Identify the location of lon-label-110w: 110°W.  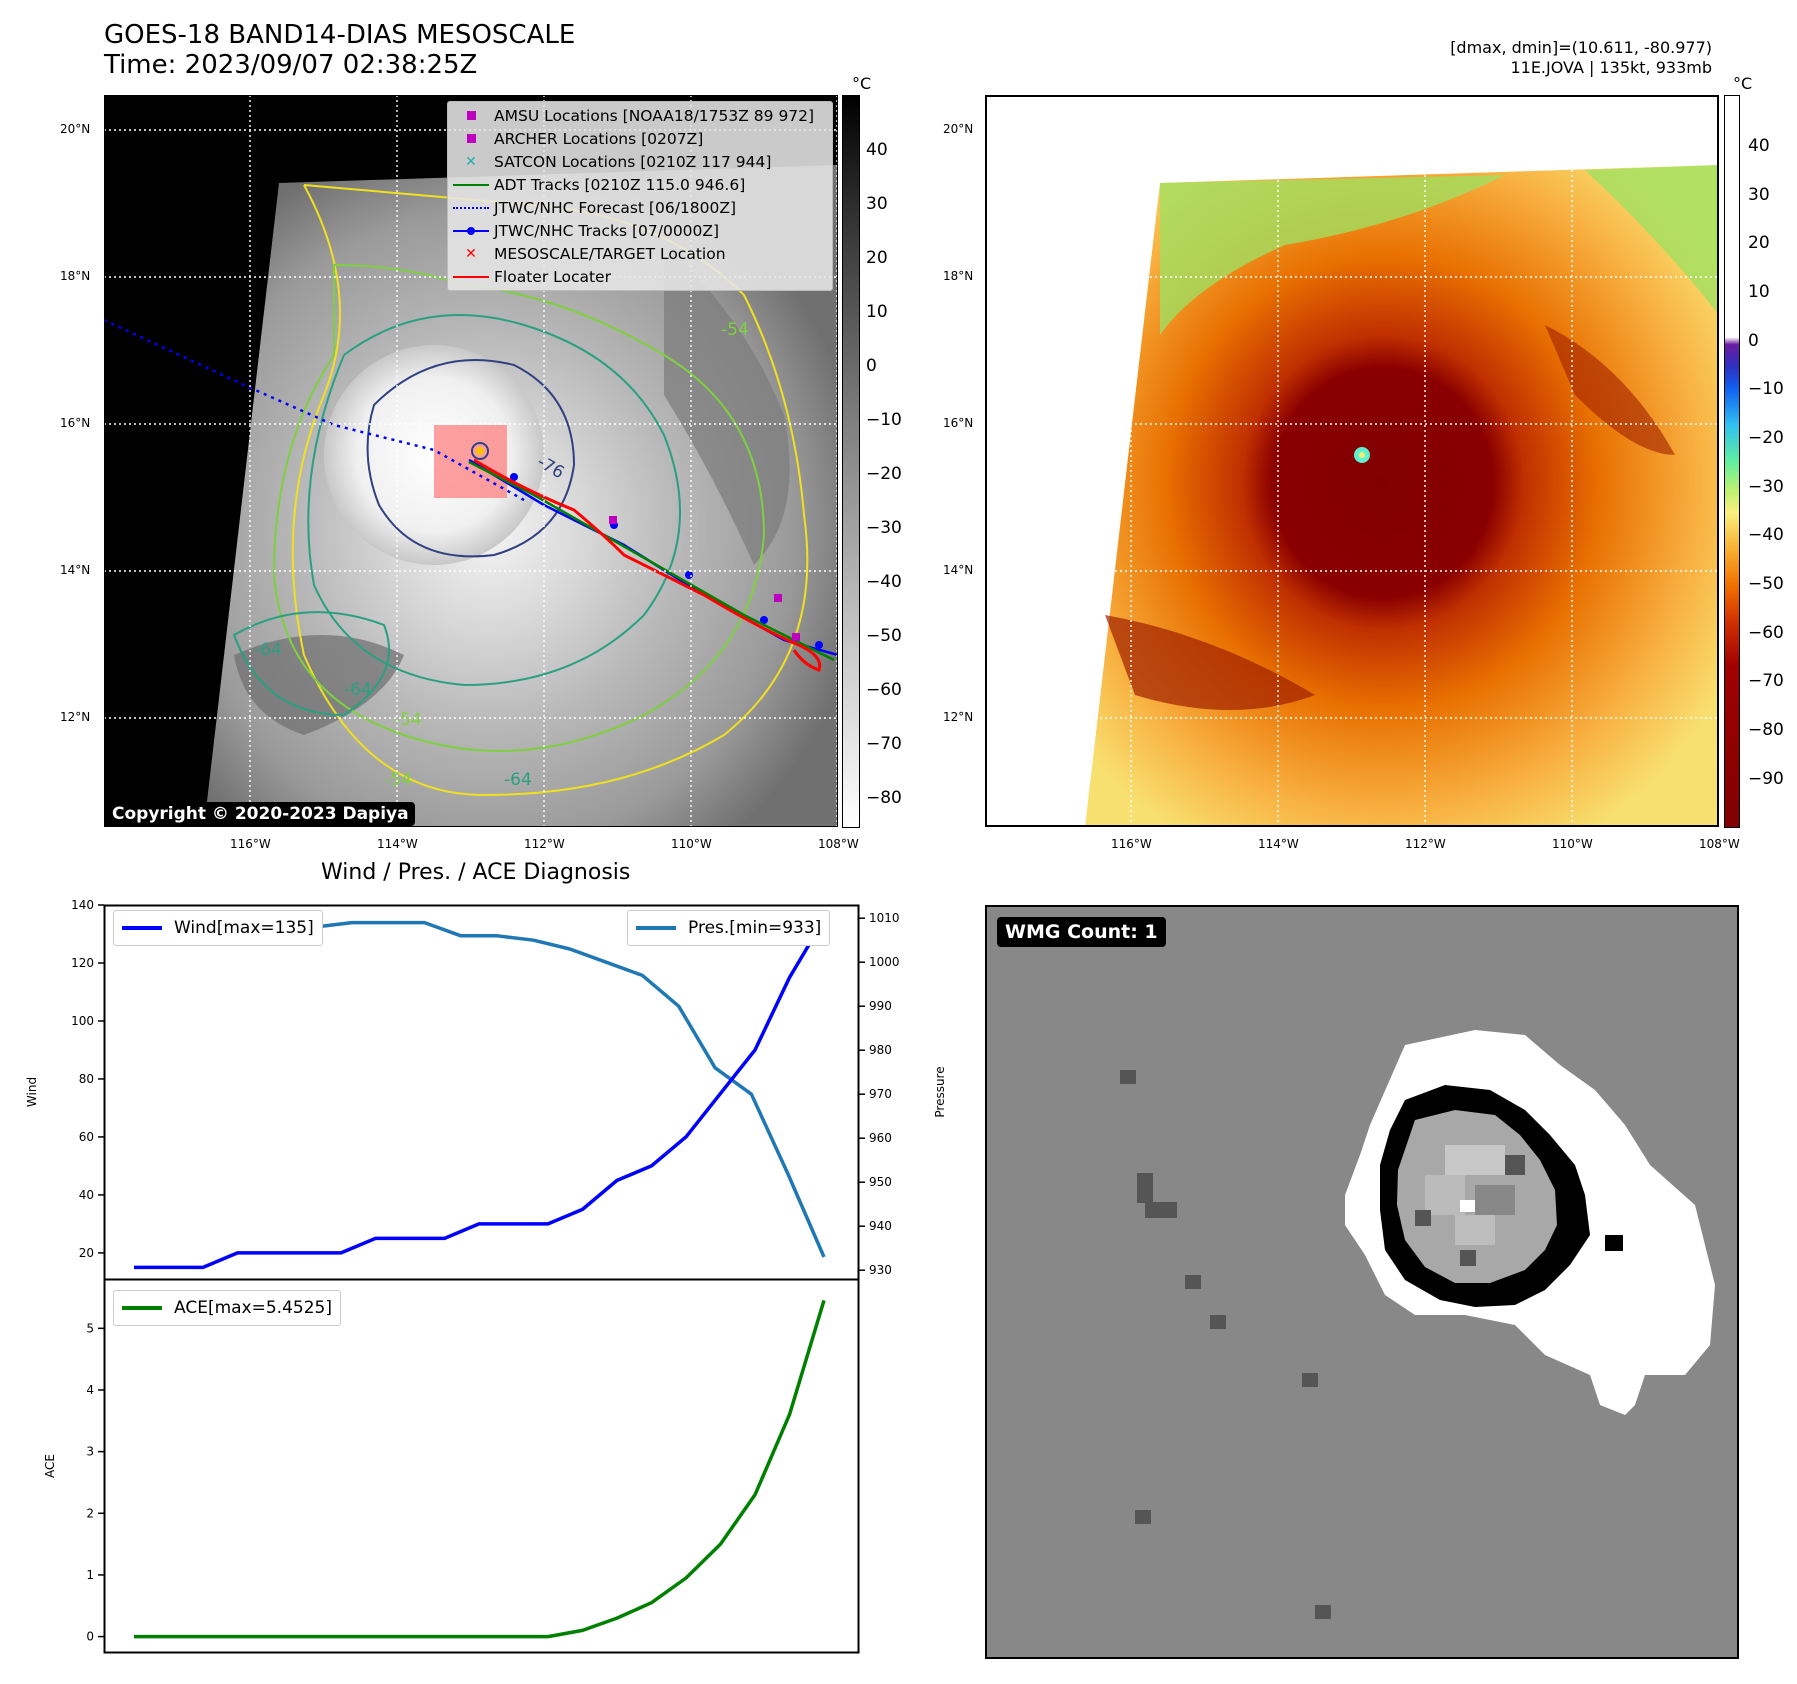
(691, 844).